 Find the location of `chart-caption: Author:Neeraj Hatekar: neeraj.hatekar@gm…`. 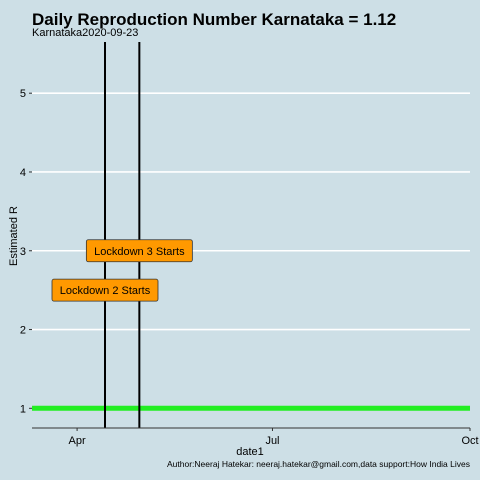

chart-caption: Author:Neeraj Hatekar: neeraj.hatekar@gm… is located at coordinates (318, 464).